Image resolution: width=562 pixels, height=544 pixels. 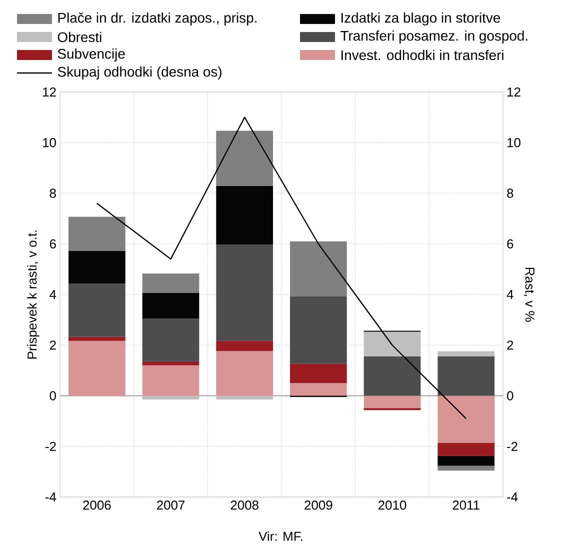 I want to click on y-tick-label: 8, so click(x=53, y=193).